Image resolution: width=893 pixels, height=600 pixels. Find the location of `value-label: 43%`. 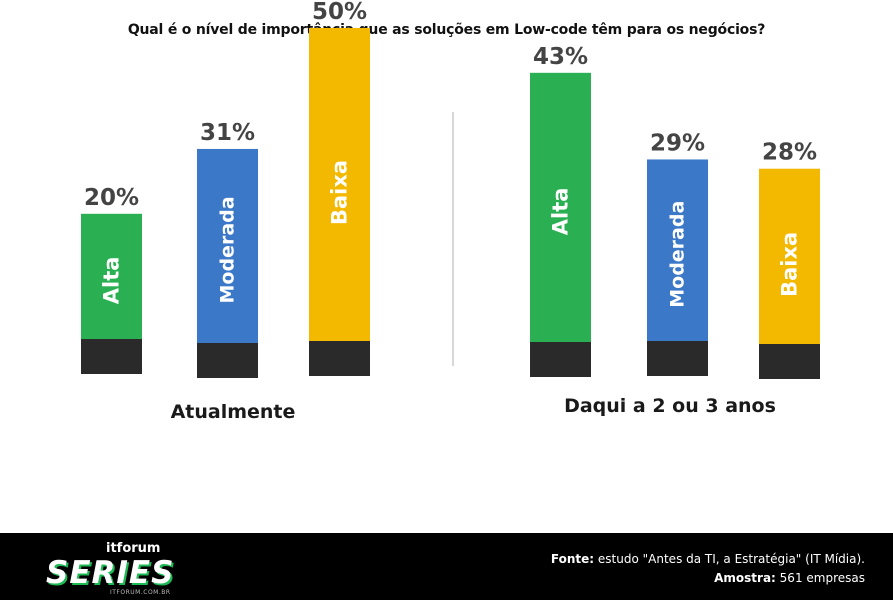

value-label: 43% is located at coordinates (560, 57).